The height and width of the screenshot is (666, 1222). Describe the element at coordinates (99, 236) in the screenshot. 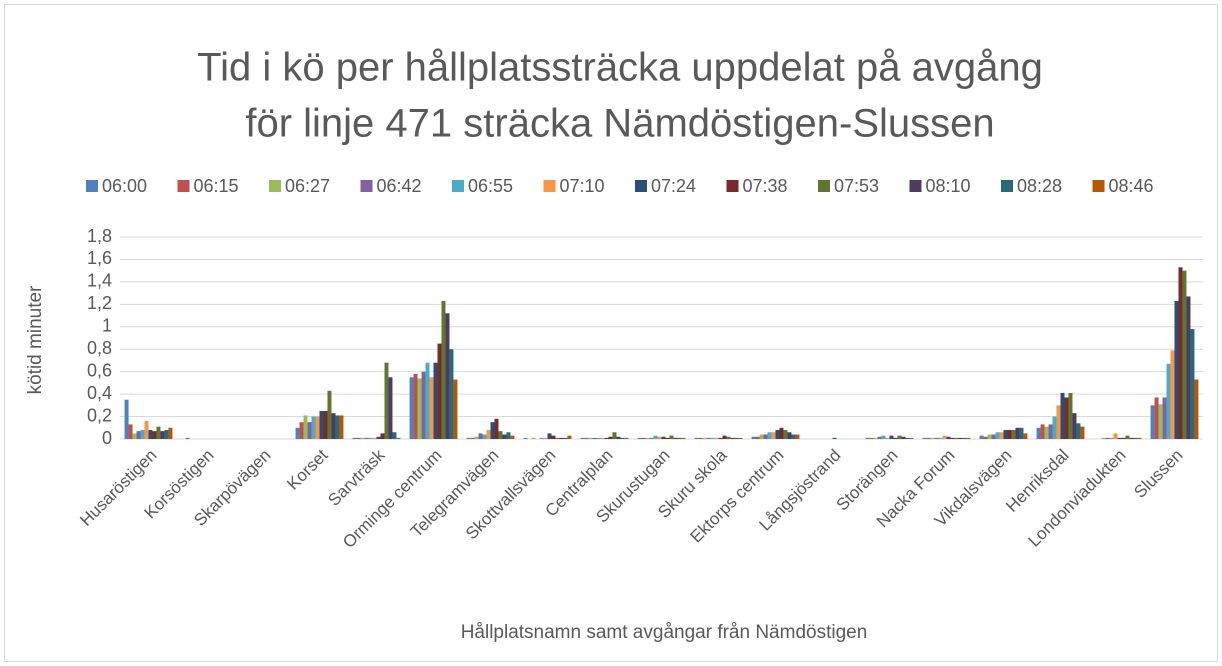

I see `y-tick-label: 1,8` at that location.